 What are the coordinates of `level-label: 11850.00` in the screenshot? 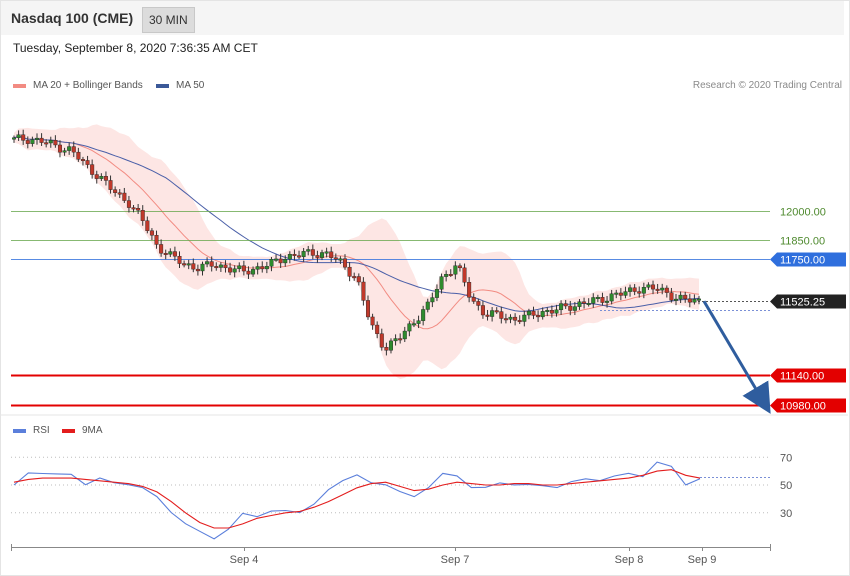 It's located at (802, 242).